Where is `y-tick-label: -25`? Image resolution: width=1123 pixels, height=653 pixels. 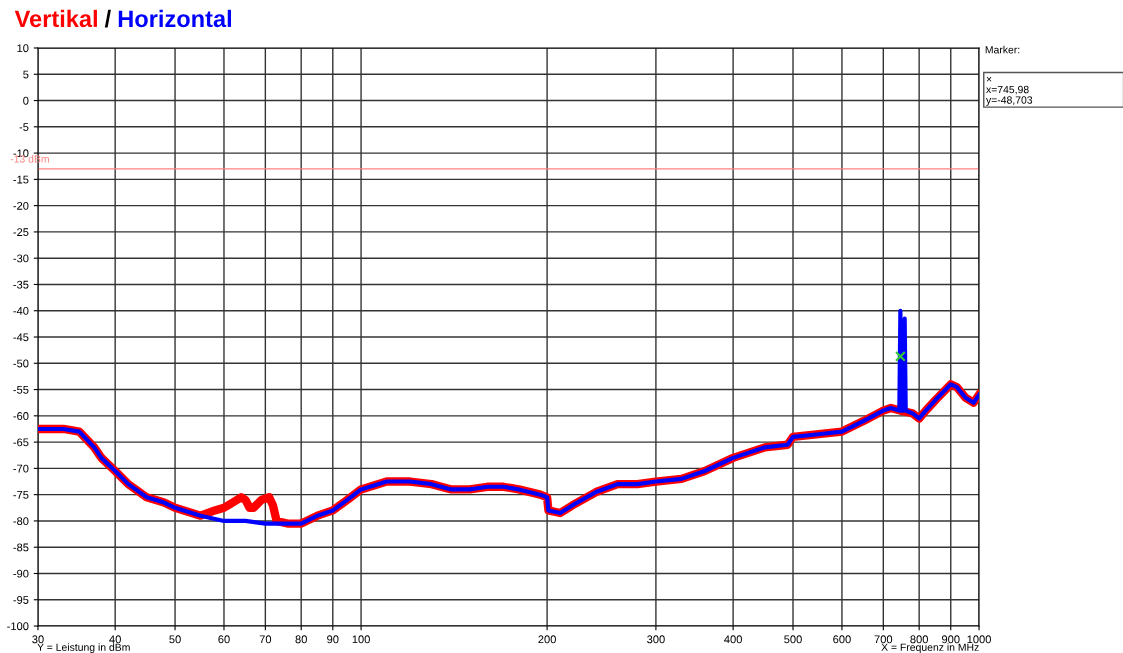 y-tick-label: -25 is located at coordinates (21, 232).